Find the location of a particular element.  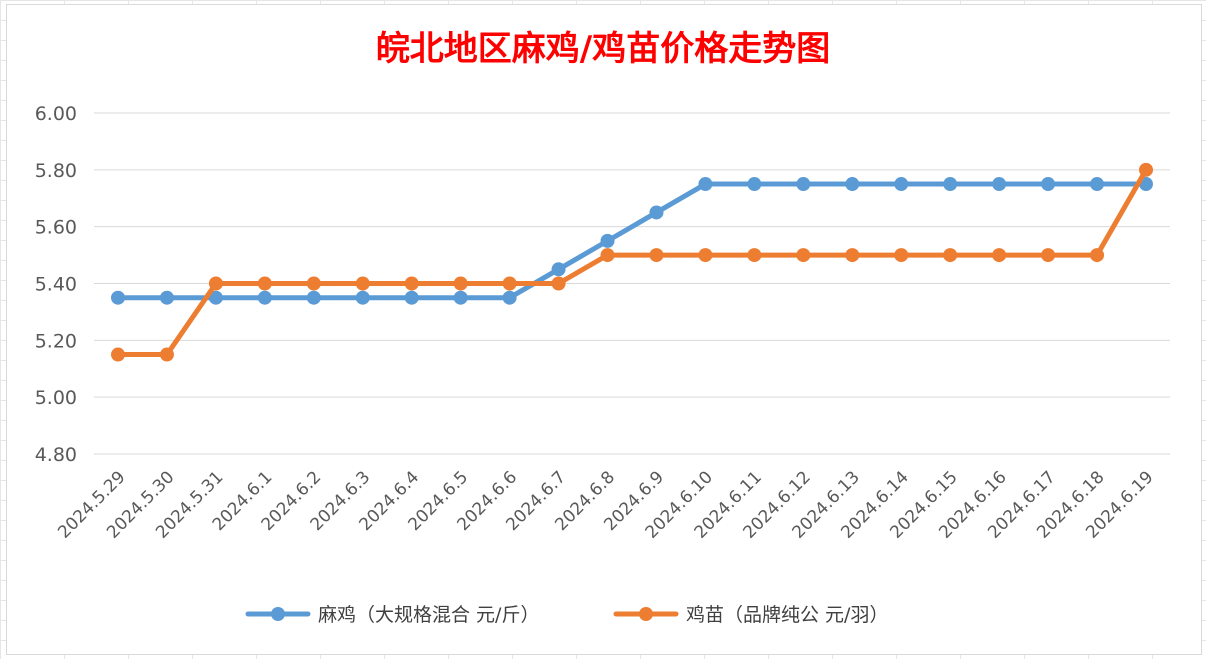

legend-item-1: 麻鸡（大规格混合 元/斤） is located at coordinates (392, 615).